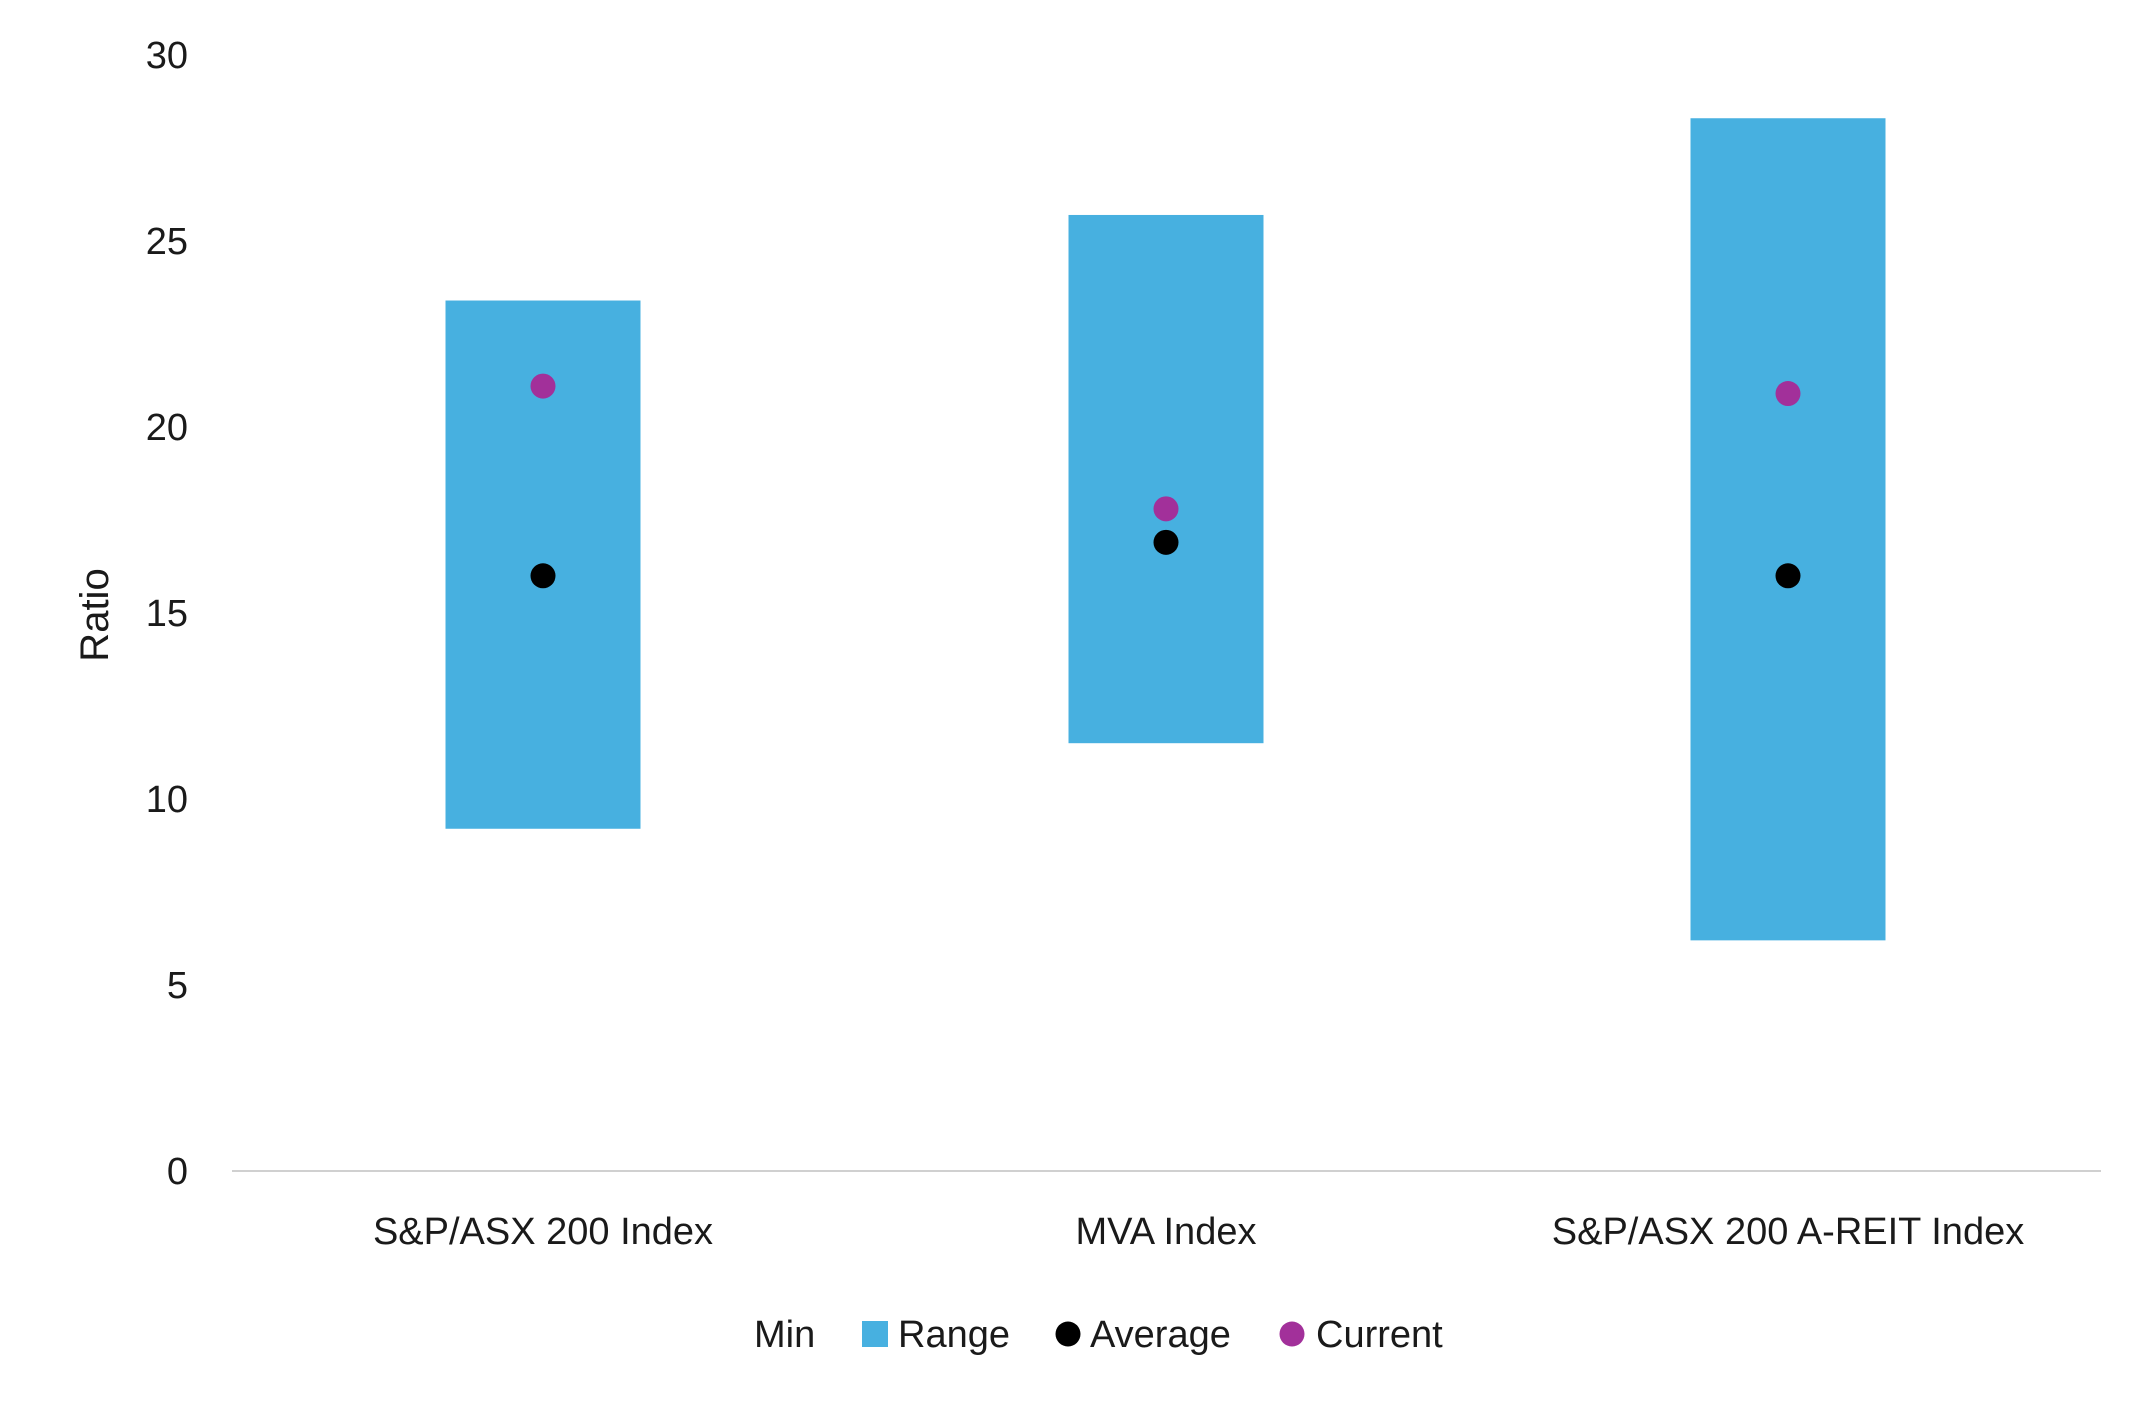 The height and width of the screenshot is (1402, 2145). What do you see at coordinates (1068, 1334) in the screenshot?
I see `legend-average-marker` at bounding box center [1068, 1334].